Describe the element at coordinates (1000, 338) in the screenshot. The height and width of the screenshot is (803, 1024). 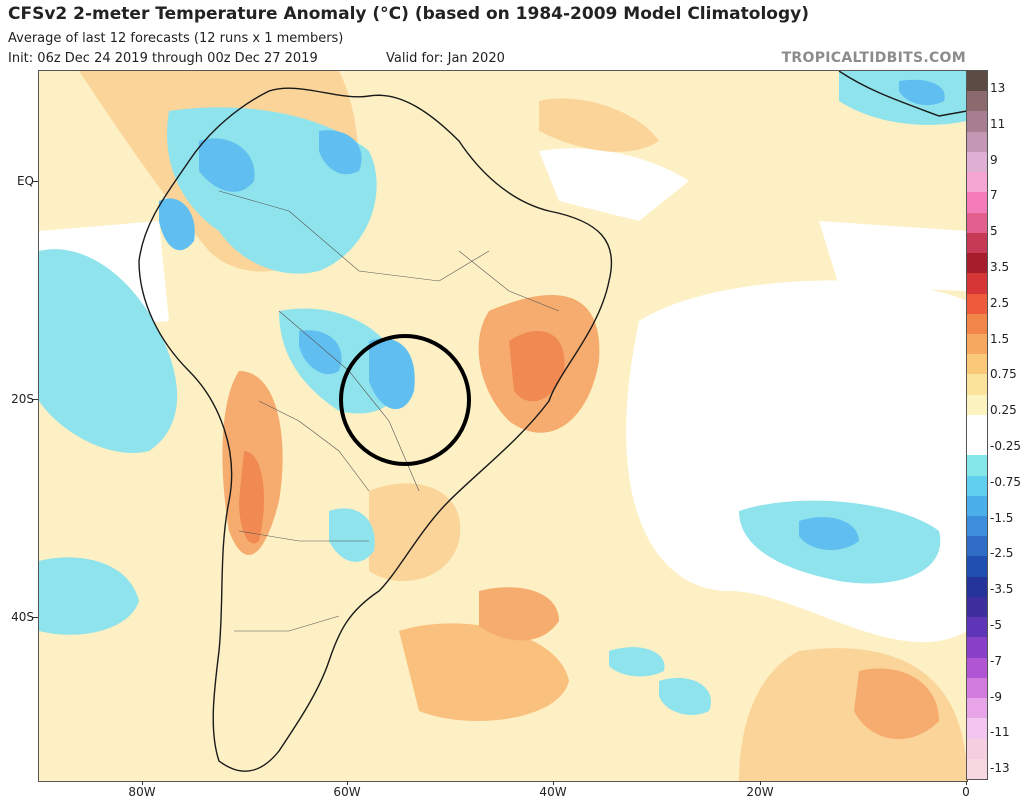
I see `colorbar-label: 1.5` at that location.